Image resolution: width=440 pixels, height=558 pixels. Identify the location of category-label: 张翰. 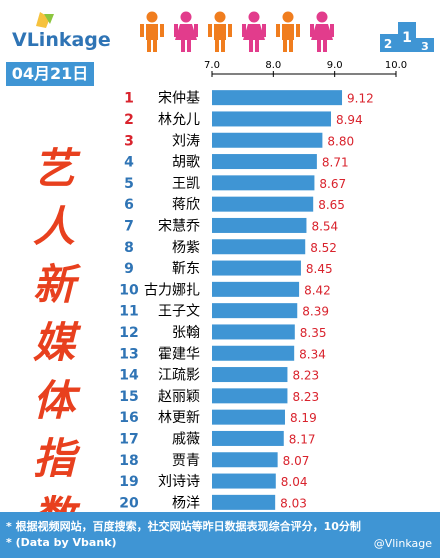
(186, 333).